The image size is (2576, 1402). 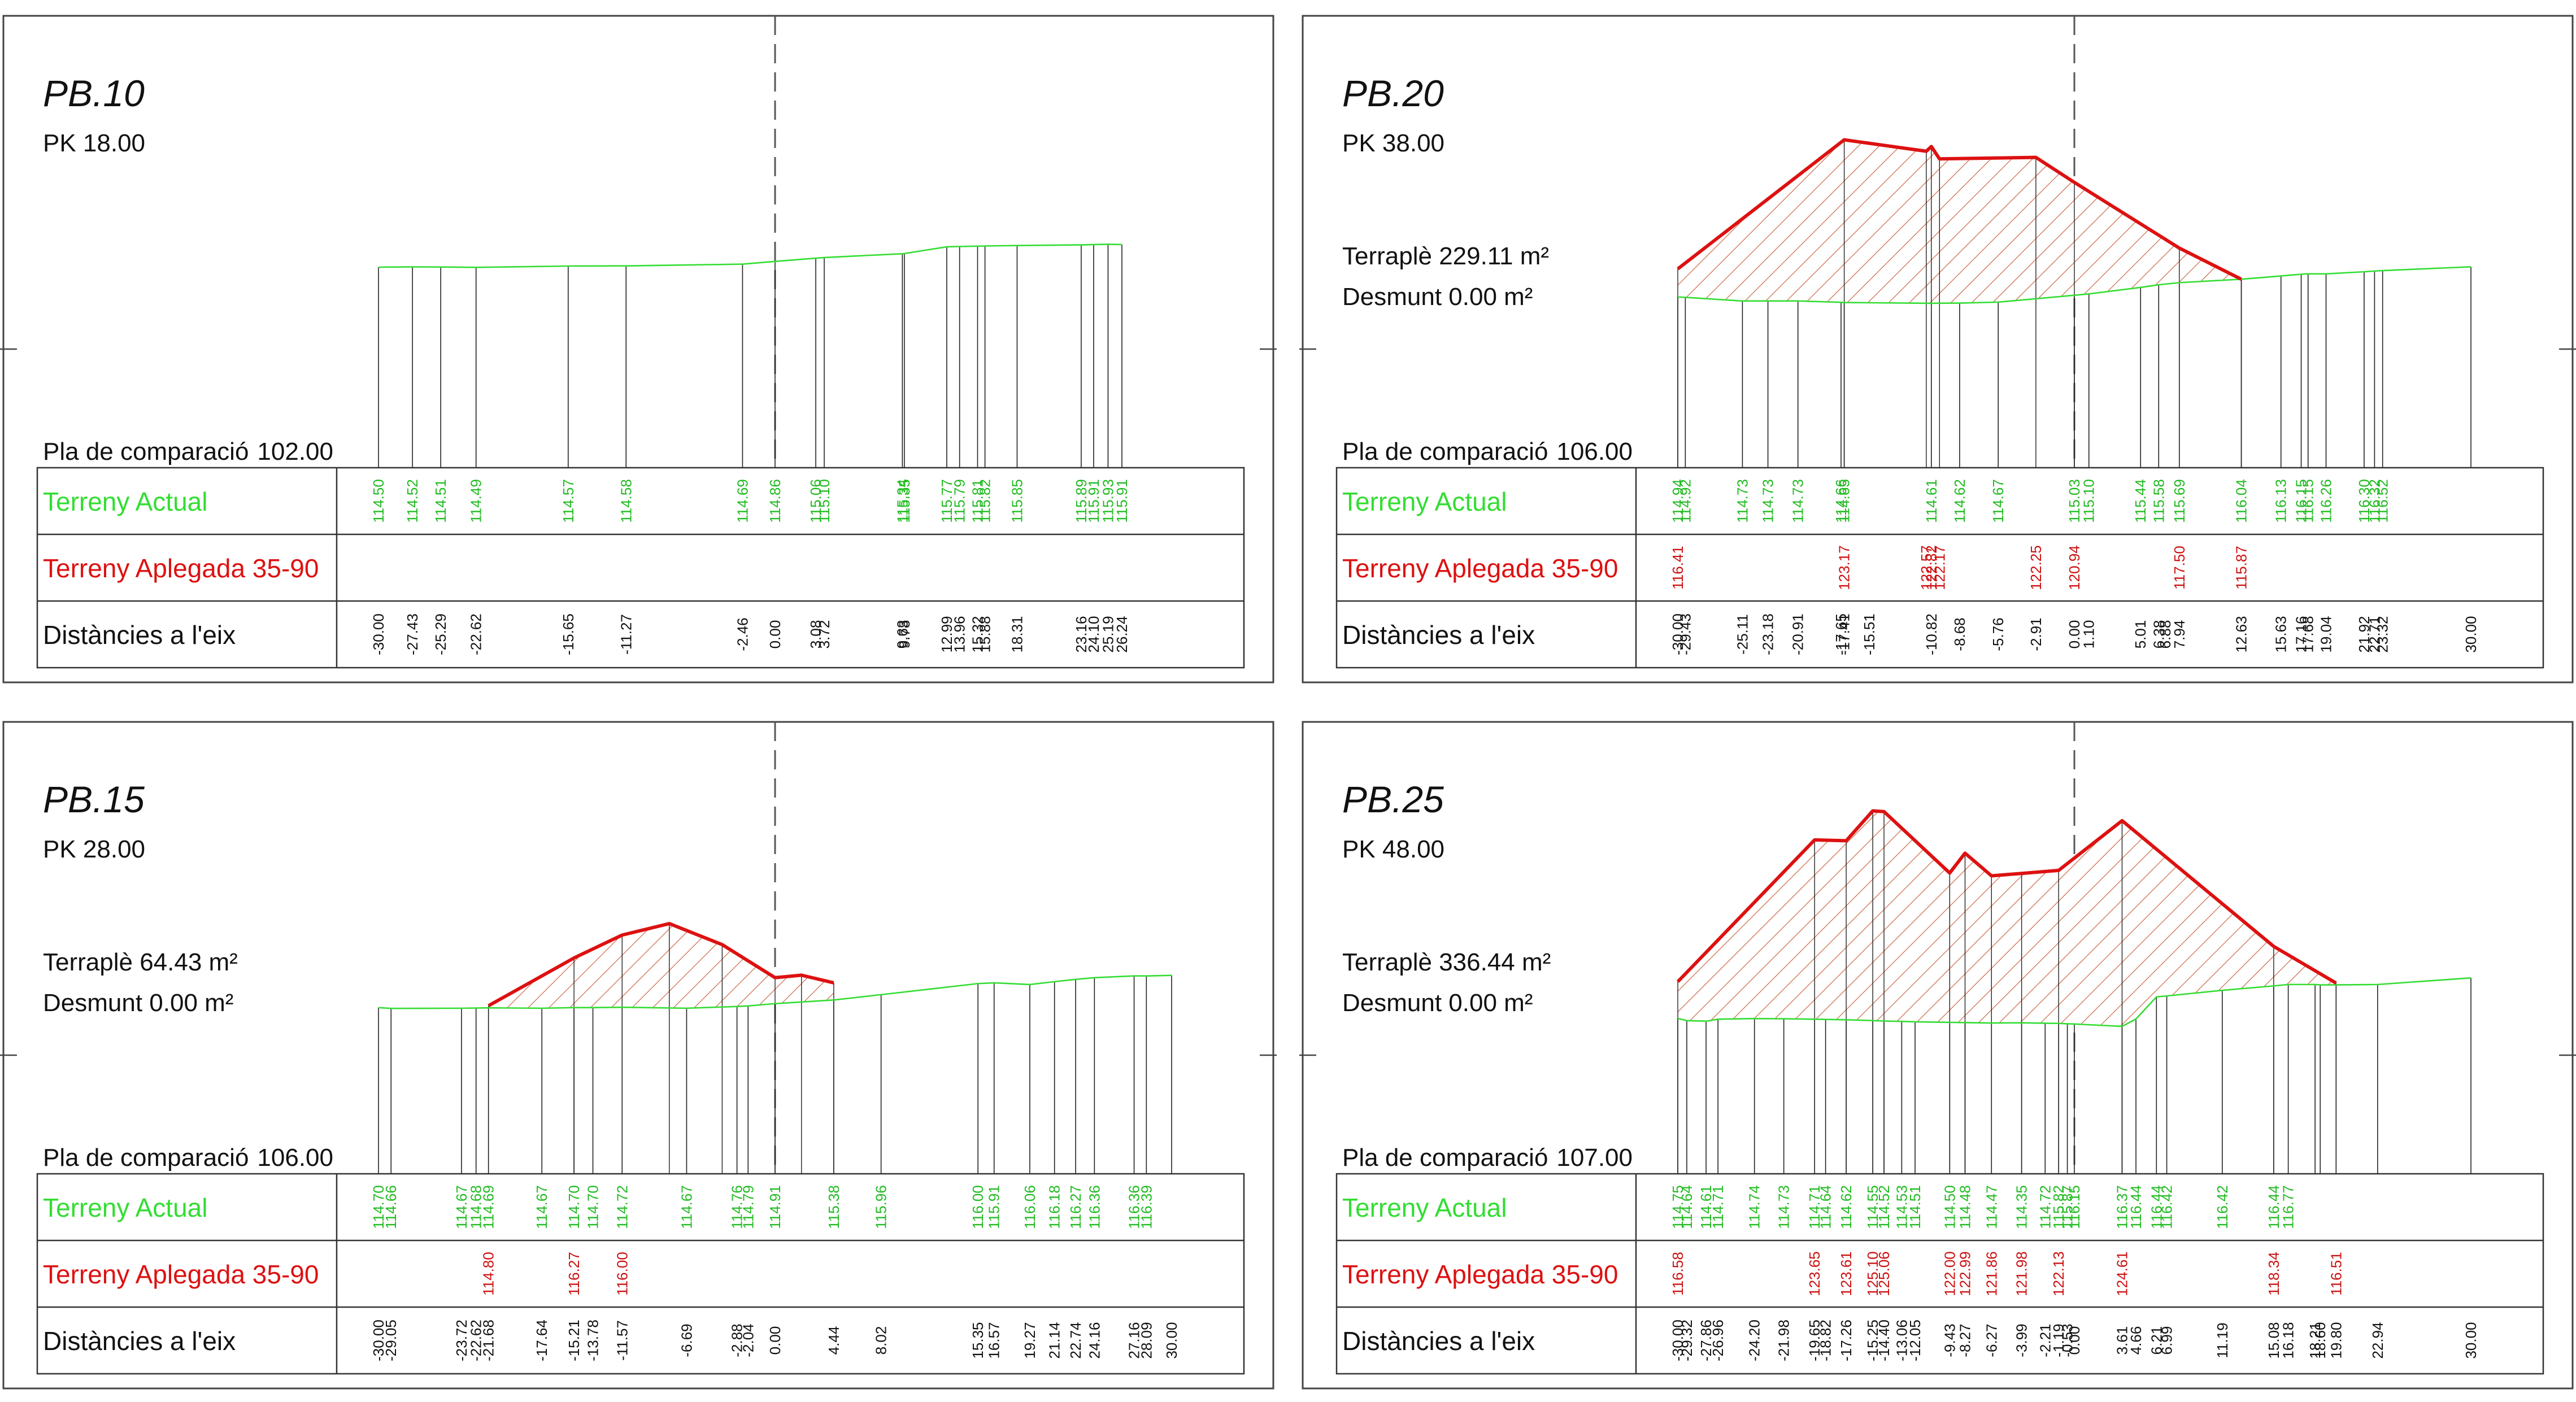 I want to click on distance-label: -19.65, so click(x=1814, y=1341).